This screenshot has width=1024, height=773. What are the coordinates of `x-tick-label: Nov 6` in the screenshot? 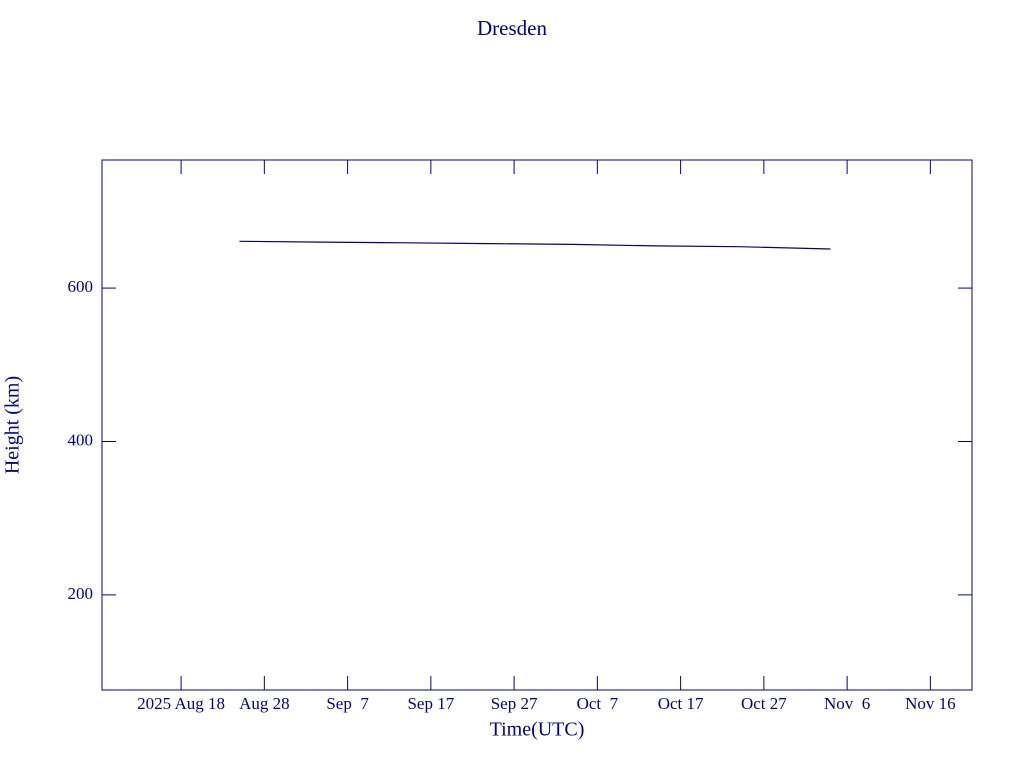 It's located at (847, 703).